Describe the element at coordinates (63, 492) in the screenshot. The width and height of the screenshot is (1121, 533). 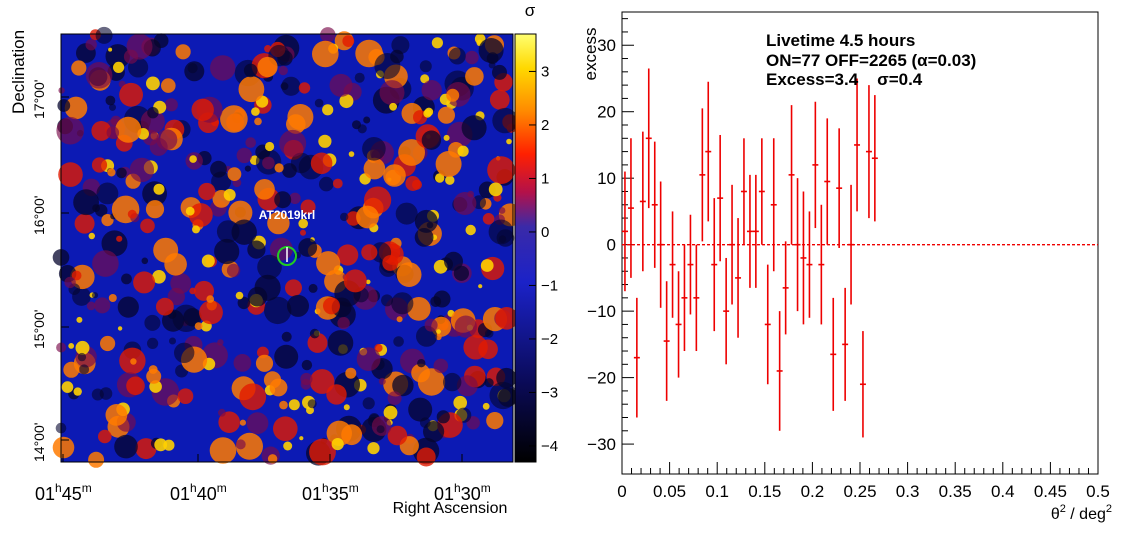
I see `map-x-tick-label: 01h45m` at that location.